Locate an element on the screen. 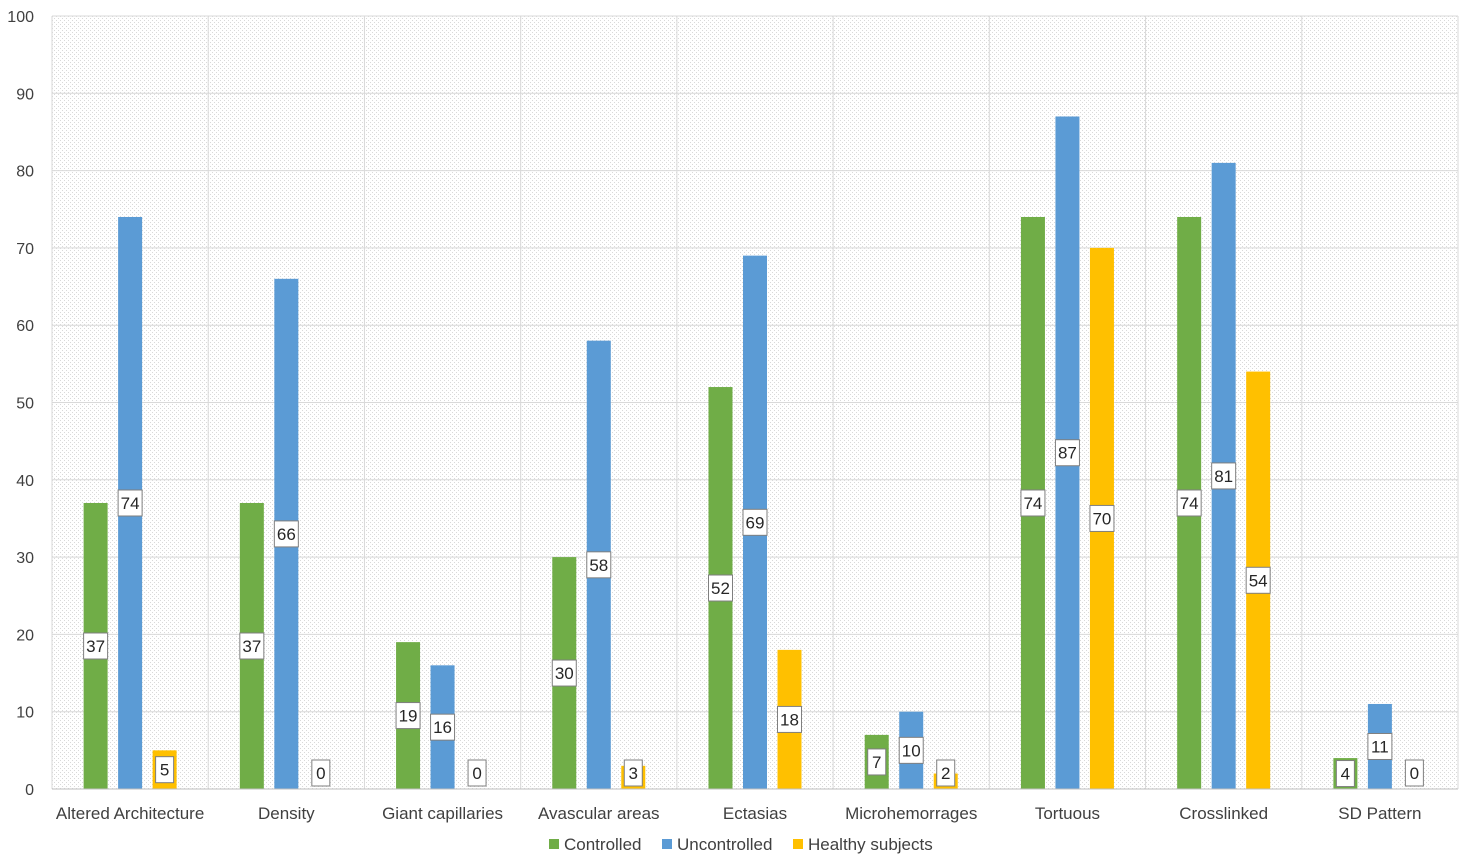 Image resolution: width=1470 pixels, height=865 pixels. data-label: 58 is located at coordinates (599, 565).